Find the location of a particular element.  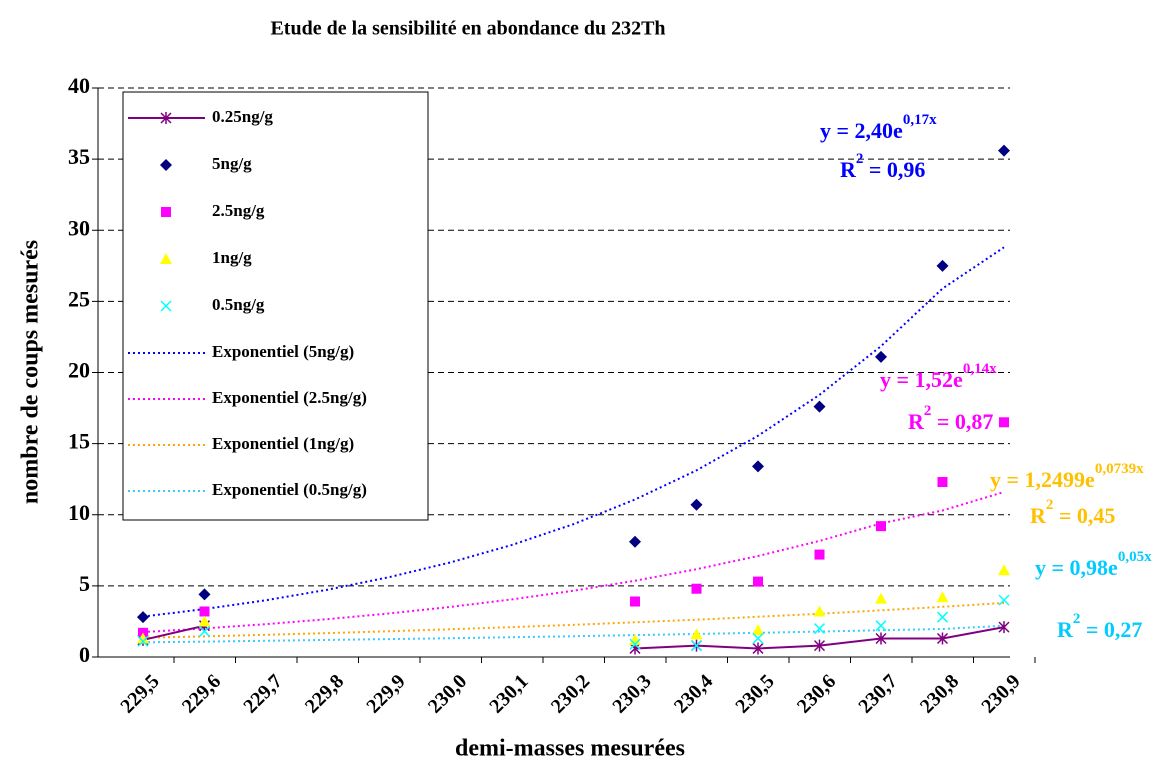

annotation-text: = 0,27 is located at coordinates (1111, 629).